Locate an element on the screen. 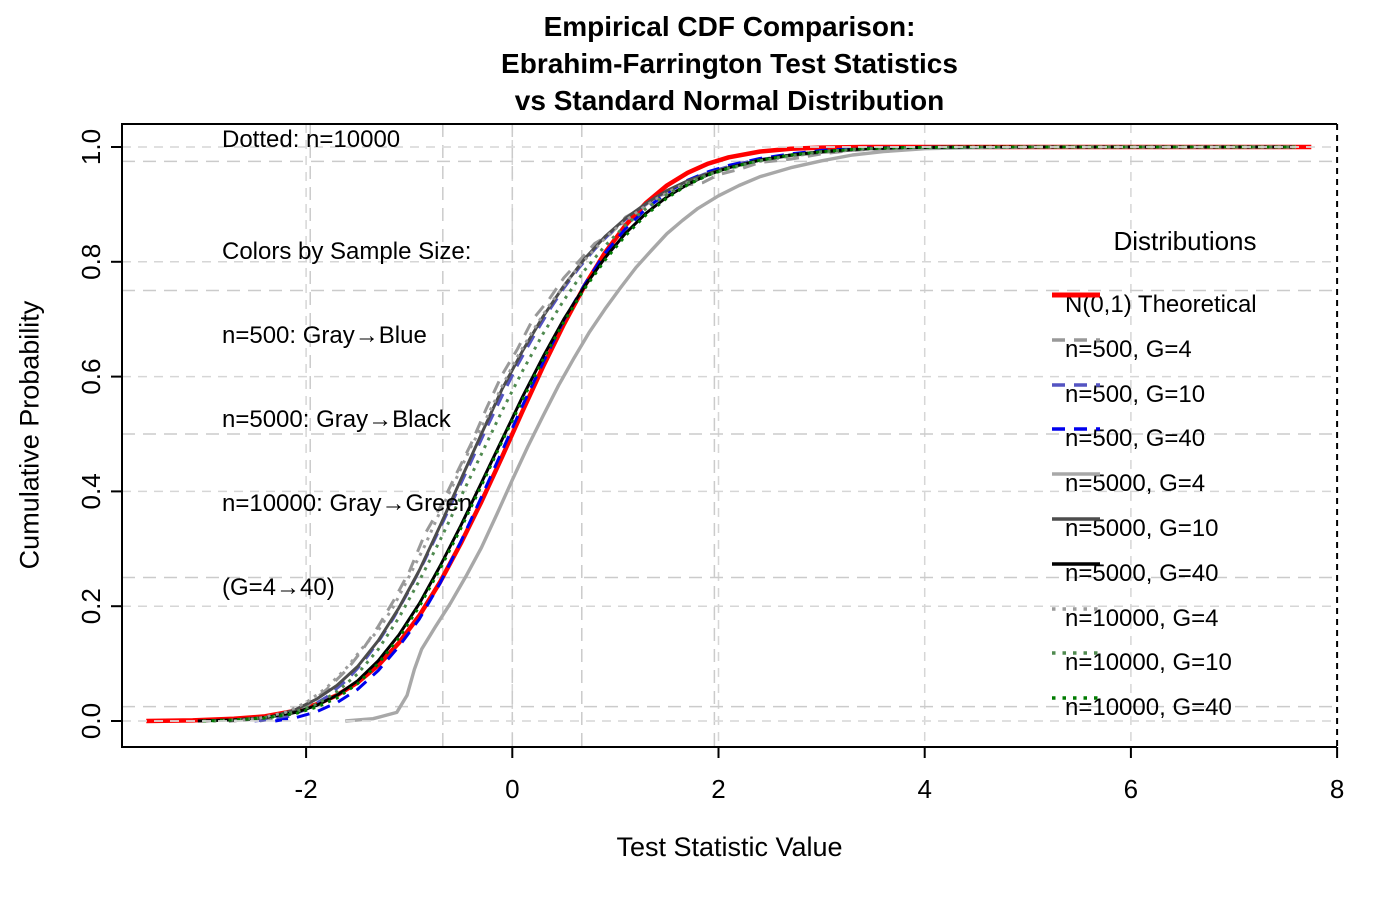 The image size is (1400, 900). legend-item-n500_g10: n=500, G=10 is located at coordinates (1128, 395).